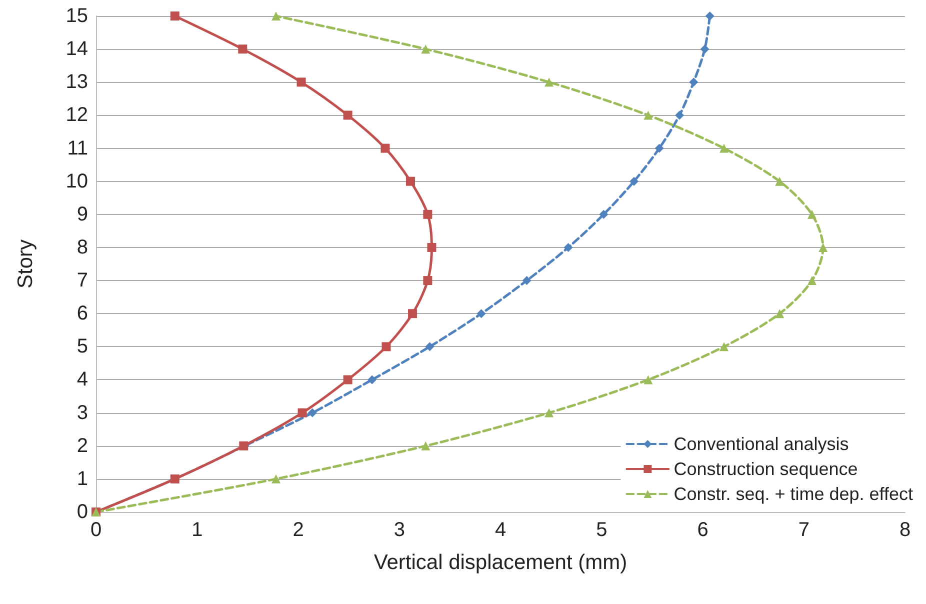  Describe the element at coordinates (766, 469) in the screenshot. I see `legend-label: Construction sequence` at that location.